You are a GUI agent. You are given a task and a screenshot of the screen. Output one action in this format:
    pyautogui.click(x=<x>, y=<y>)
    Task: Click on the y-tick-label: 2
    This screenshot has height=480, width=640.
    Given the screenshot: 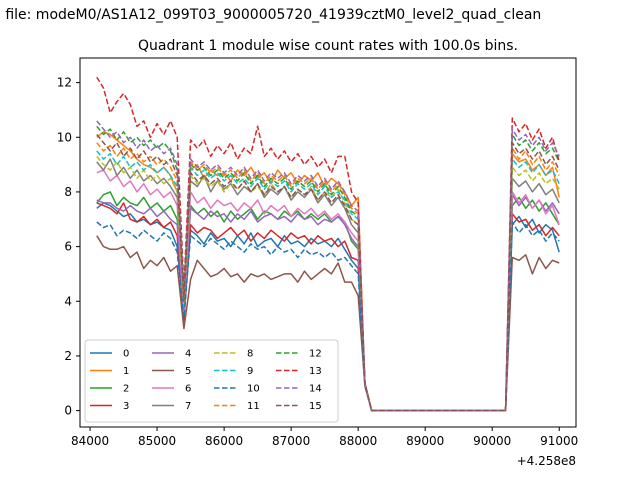 What is the action you would take?
    pyautogui.click(x=68, y=356)
    